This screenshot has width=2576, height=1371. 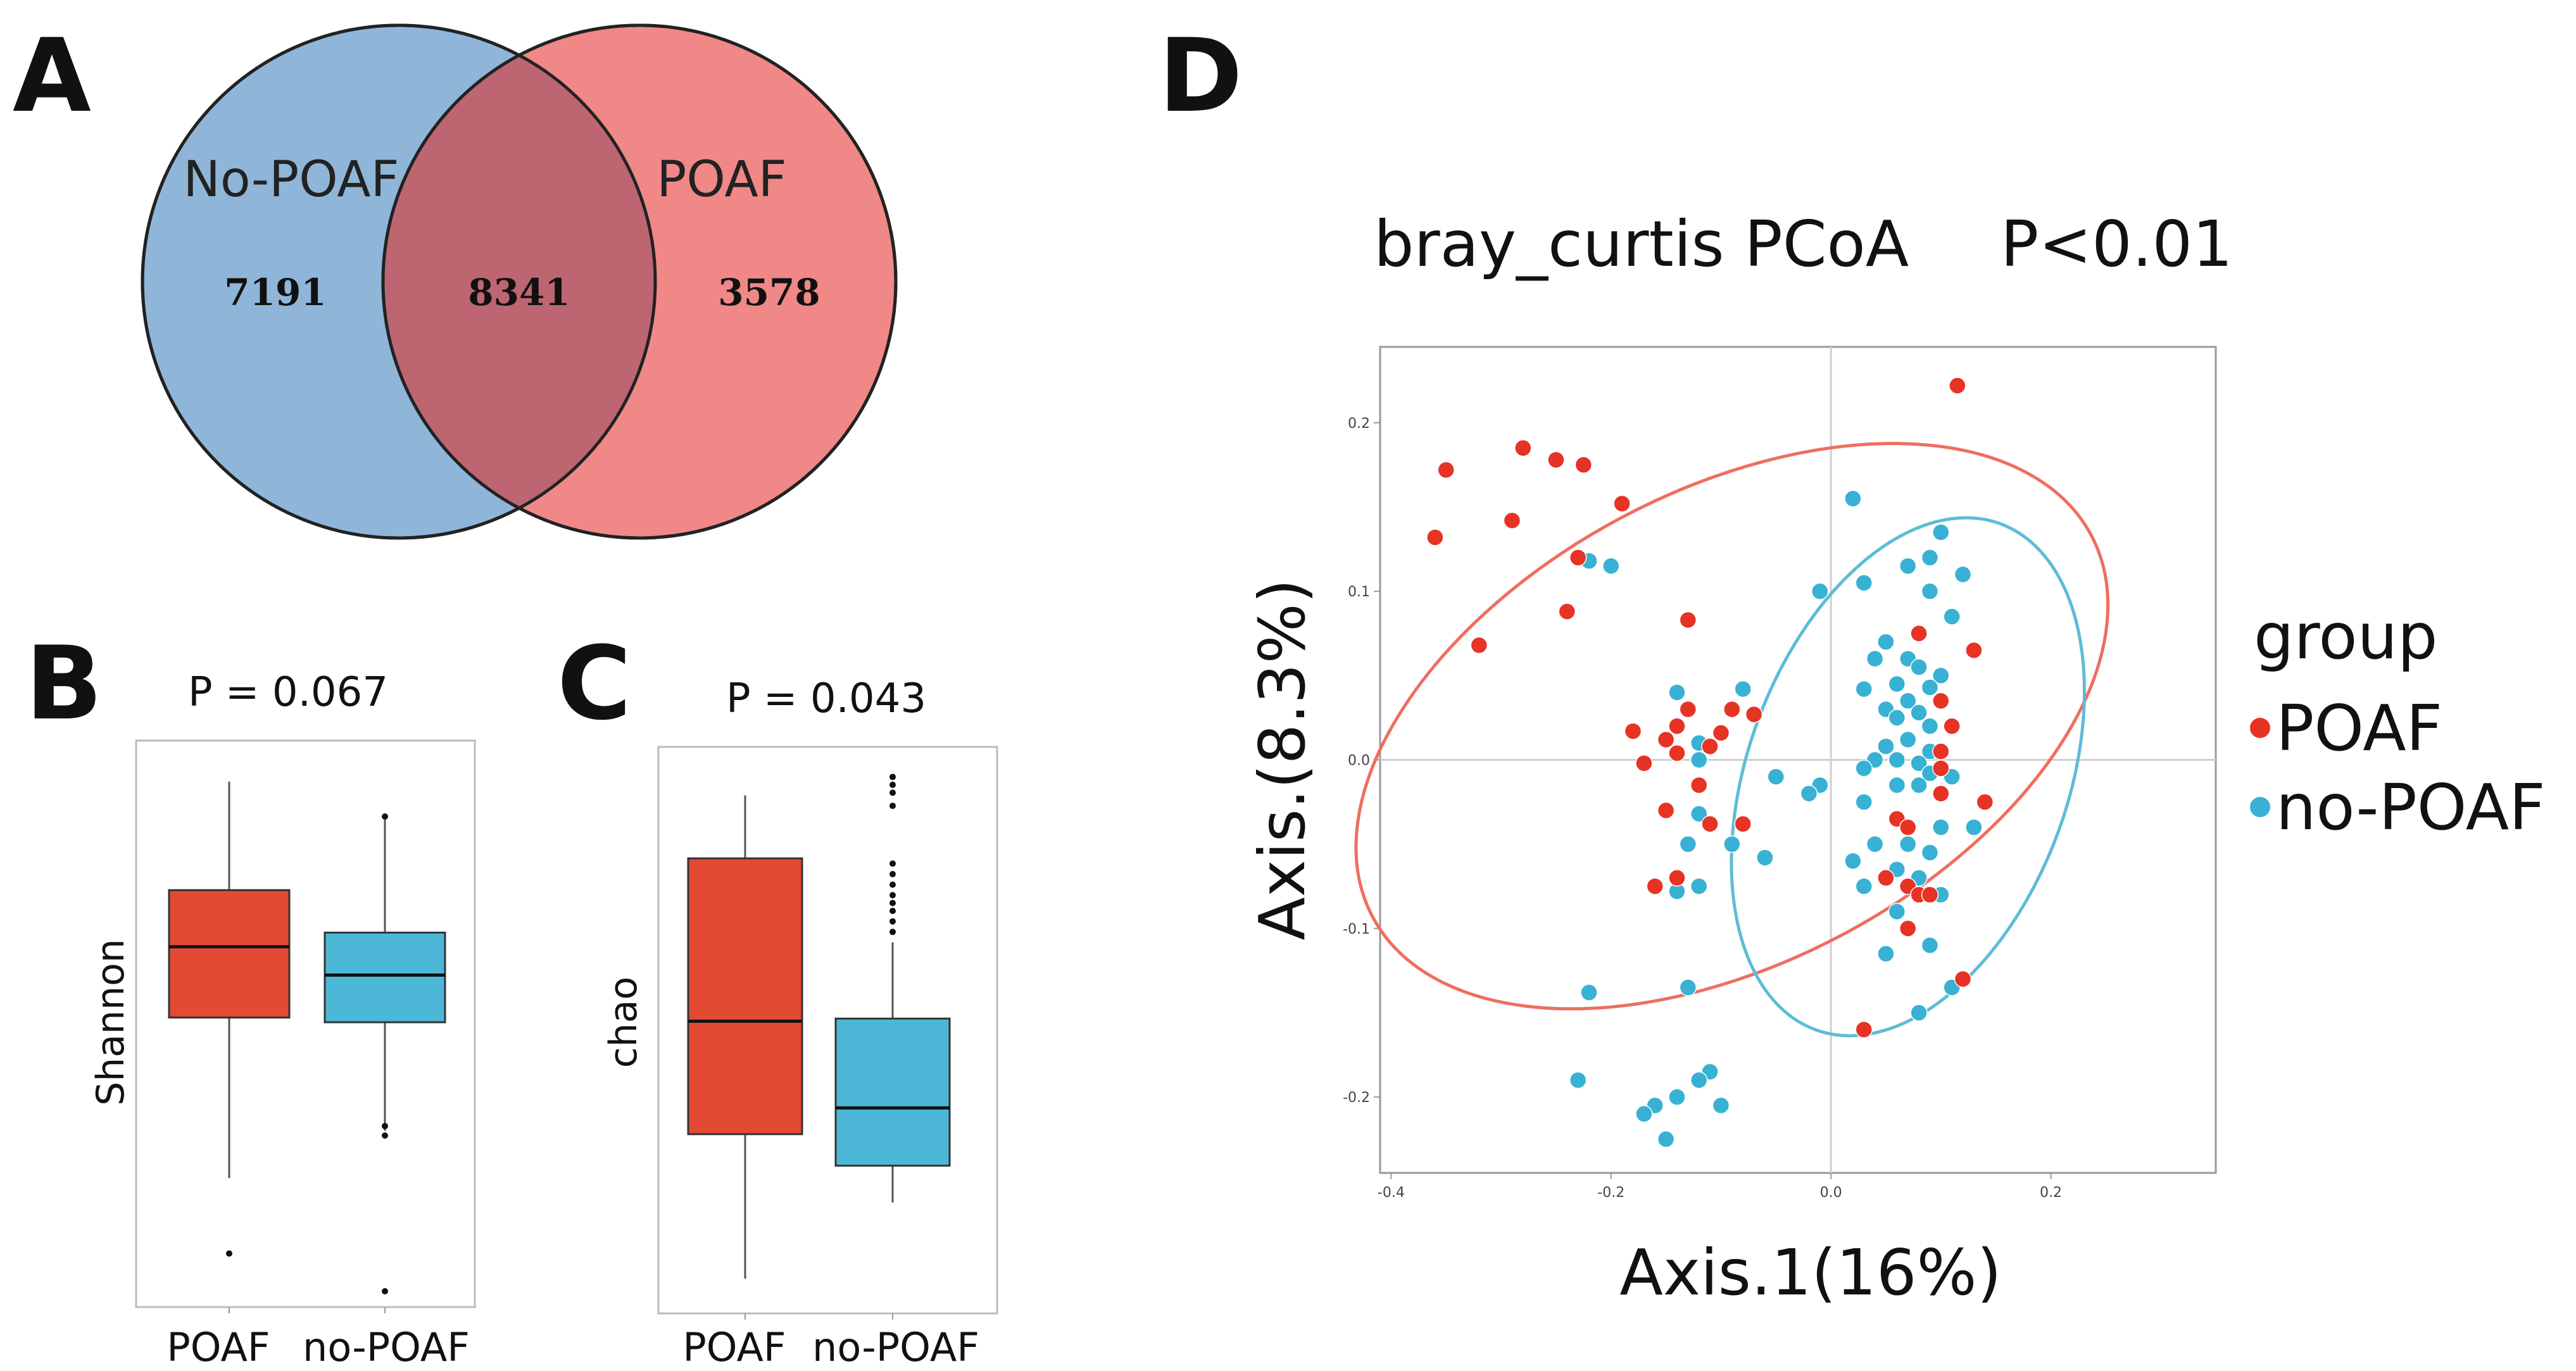 What do you see at coordinates (218, 1347) in the screenshot?
I see `panel-b-xtick-poaf: POAF` at bounding box center [218, 1347].